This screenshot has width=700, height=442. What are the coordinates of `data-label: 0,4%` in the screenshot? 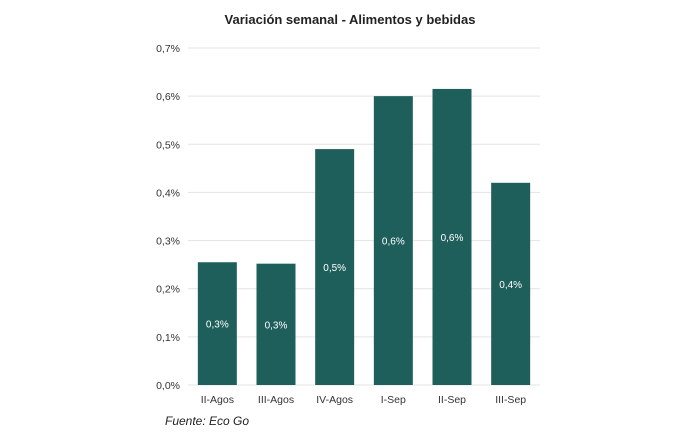 It's located at (510, 285).